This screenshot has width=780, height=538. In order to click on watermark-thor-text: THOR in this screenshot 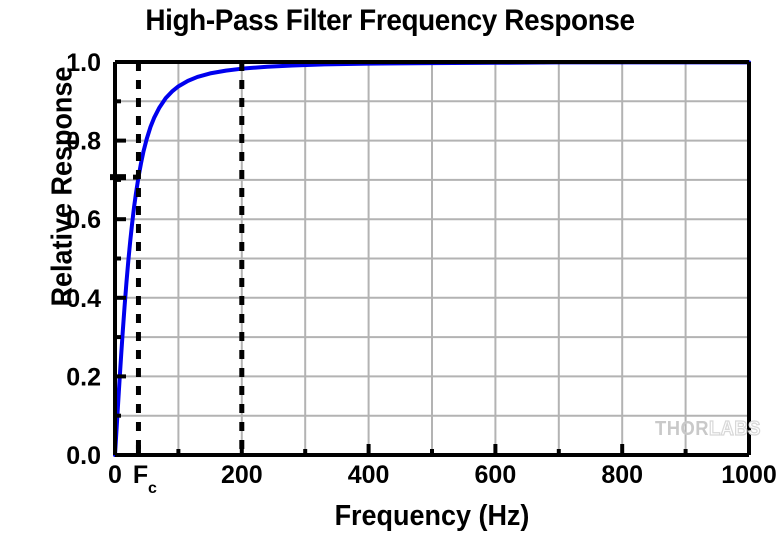, I will do `click(682, 429)`.